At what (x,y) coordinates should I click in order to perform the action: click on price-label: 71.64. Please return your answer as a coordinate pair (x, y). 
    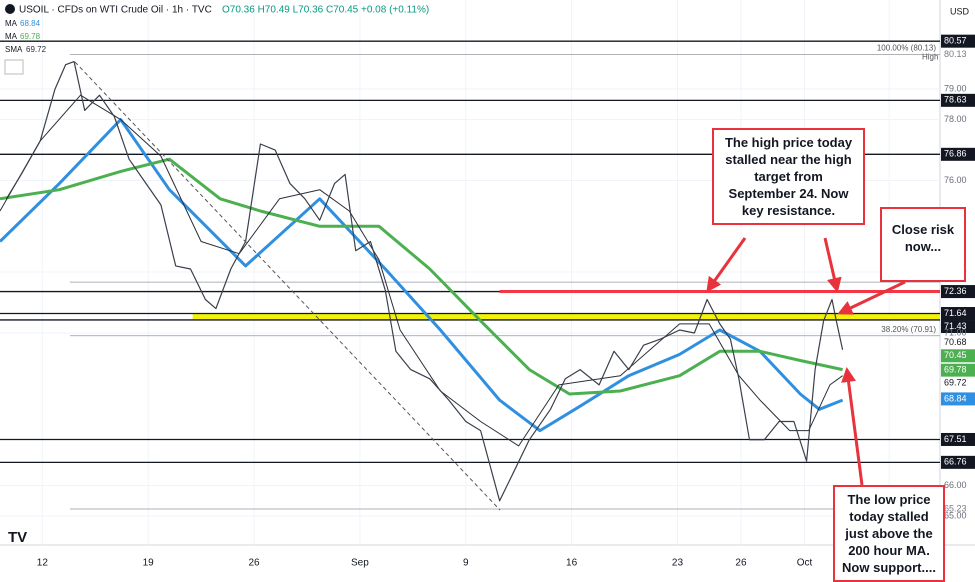
    Looking at the image, I should click on (955, 313).